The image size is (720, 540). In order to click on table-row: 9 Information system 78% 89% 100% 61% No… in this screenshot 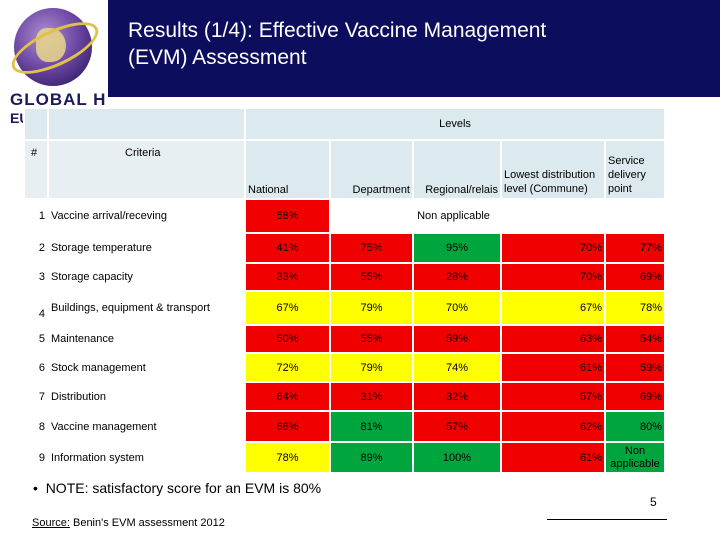, I will do `click(344, 457)`.